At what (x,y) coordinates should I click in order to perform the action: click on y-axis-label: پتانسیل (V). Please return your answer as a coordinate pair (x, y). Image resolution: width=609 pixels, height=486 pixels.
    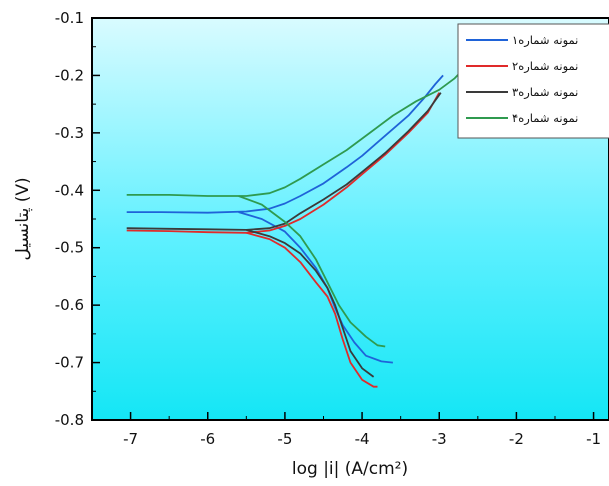
    Looking at the image, I should click on (23, 218).